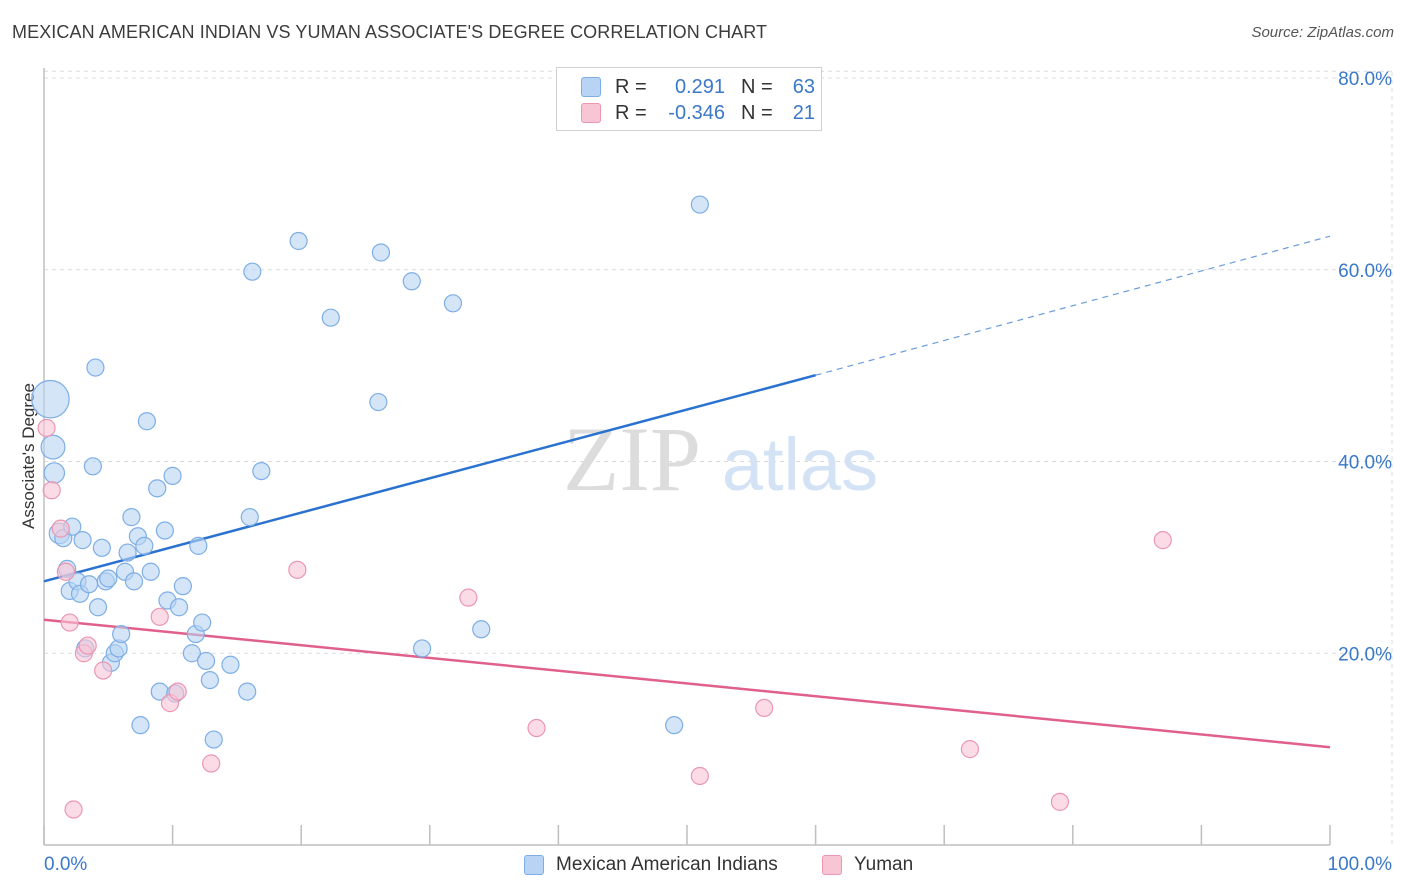  Describe the element at coordinates (1365, 79) in the screenshot. I see `y-tick-label: 80.0%` at that location.